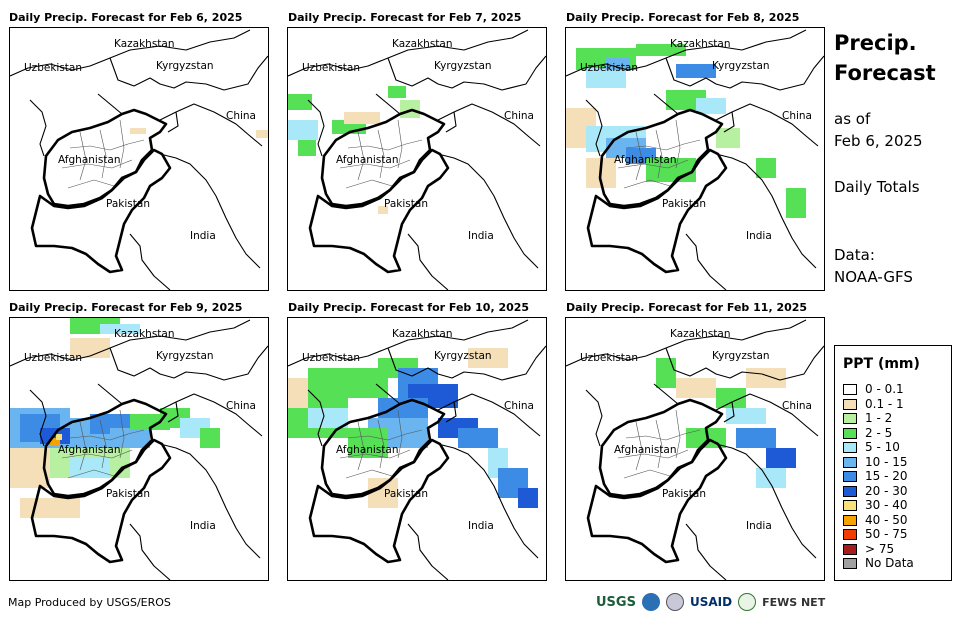  I want to click on legend-label: 0 - 0.1, so click(884, 389).